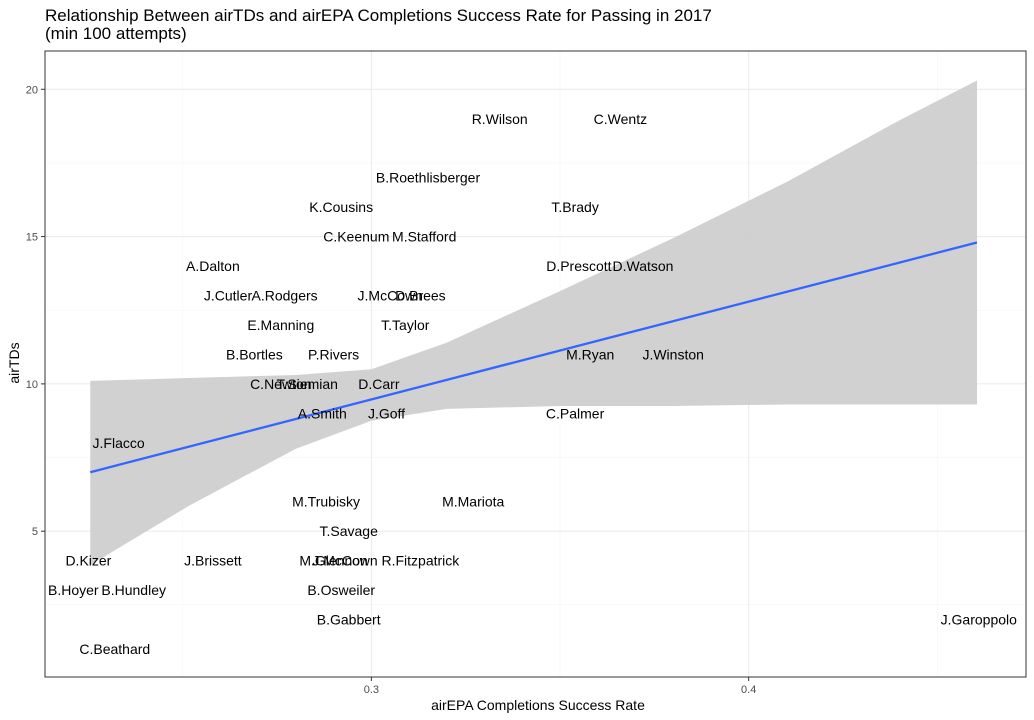 The width and height of the screenshot is (1034, 720). Describe the element at coordinates (672, 354) in the screenshot. I see `point-label: J.Winston` at that location.